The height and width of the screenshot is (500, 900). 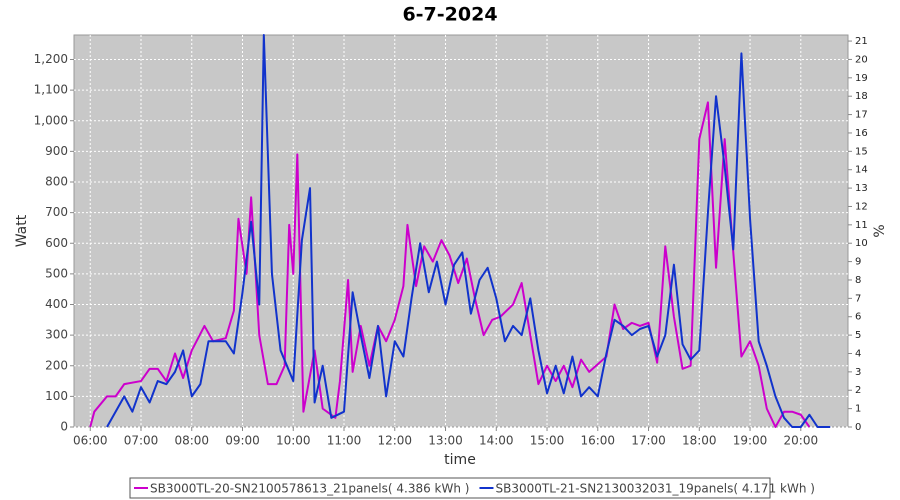 I want to click on x-axis-label: time, so click(x=460, y=460).